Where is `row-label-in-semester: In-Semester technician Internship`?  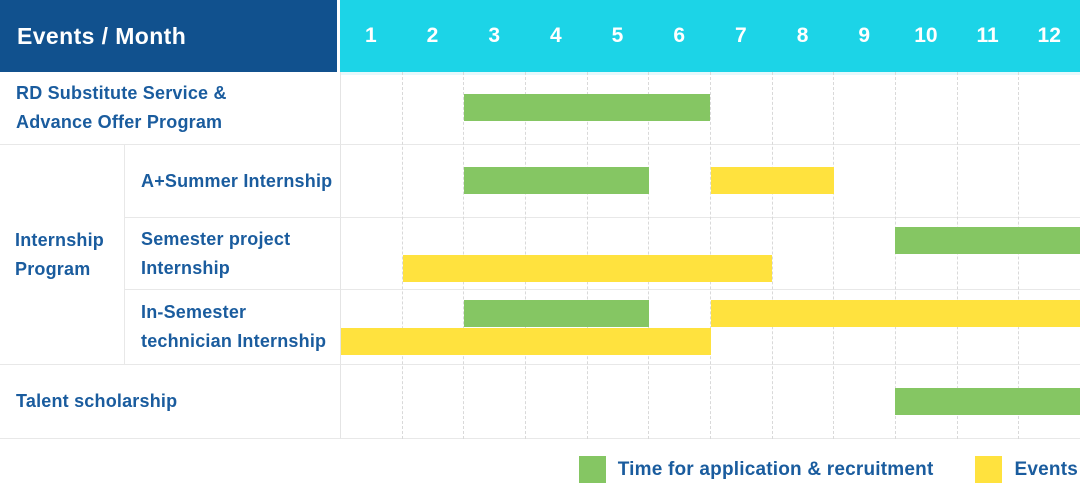 row-label-in-semester: In-Semester technician Internship is located at coordinates (232, 327).